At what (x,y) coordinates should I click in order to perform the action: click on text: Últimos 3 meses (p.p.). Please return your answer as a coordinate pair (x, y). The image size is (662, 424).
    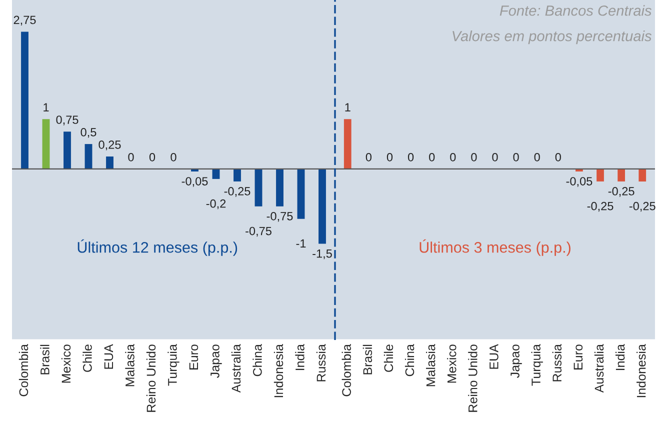
    Looking at the image, I should click on (495, 247).